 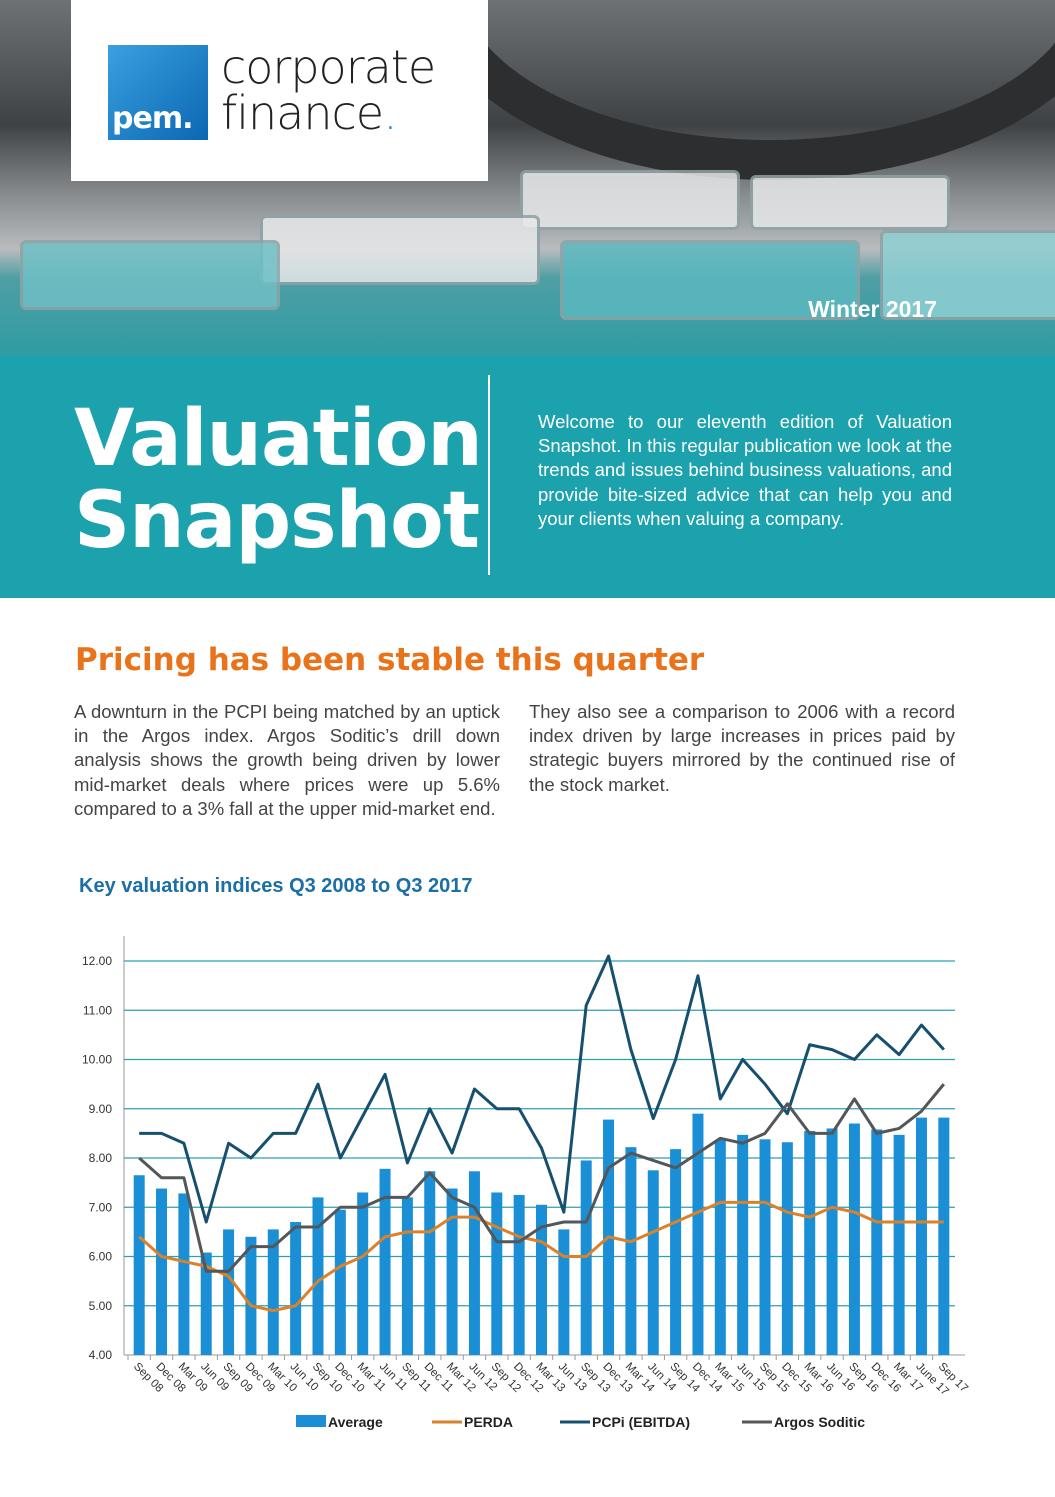 I want to click on legend-label: Average, so click(x=355, y=1422).